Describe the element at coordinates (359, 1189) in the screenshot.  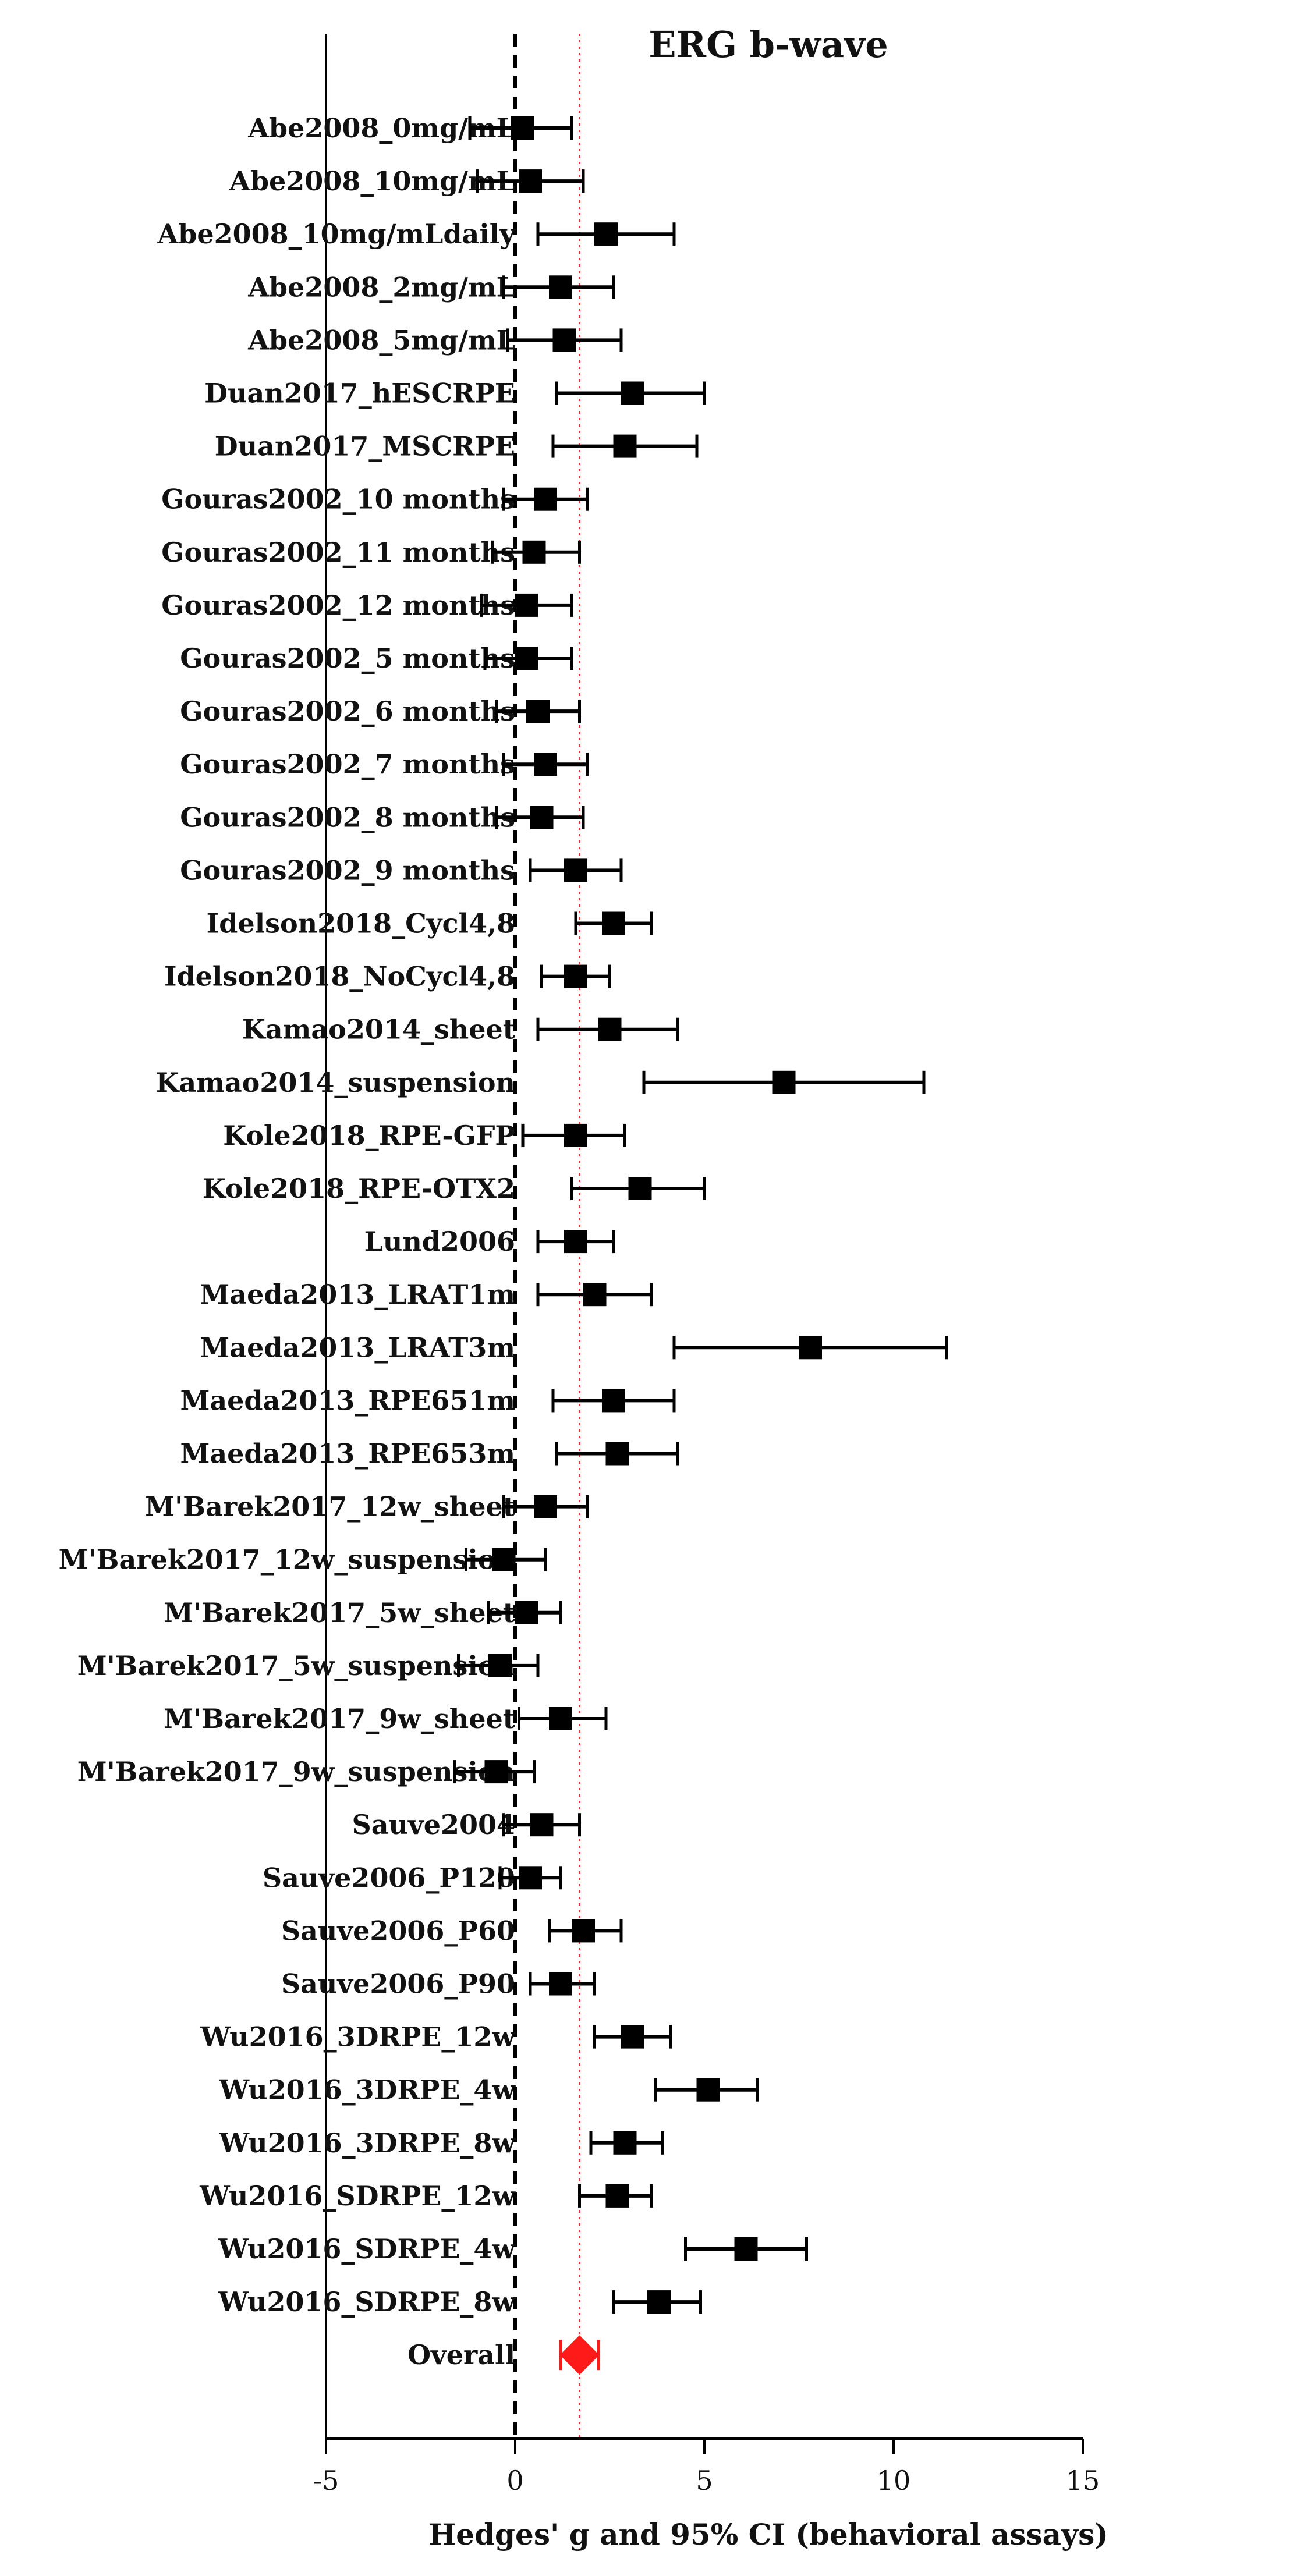
I see `study-label: Kole2018_RPE-OTX2` at that location.